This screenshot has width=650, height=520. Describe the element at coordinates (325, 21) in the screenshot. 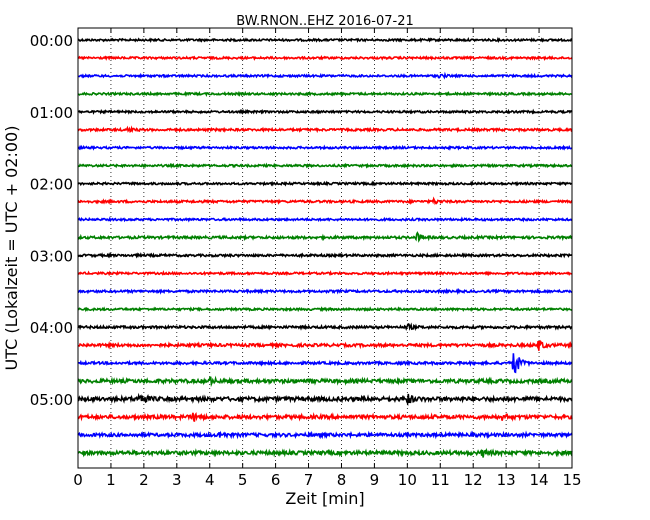

I see `chart-title: BW.RNON..EHZ 2016-07-21` at that location.